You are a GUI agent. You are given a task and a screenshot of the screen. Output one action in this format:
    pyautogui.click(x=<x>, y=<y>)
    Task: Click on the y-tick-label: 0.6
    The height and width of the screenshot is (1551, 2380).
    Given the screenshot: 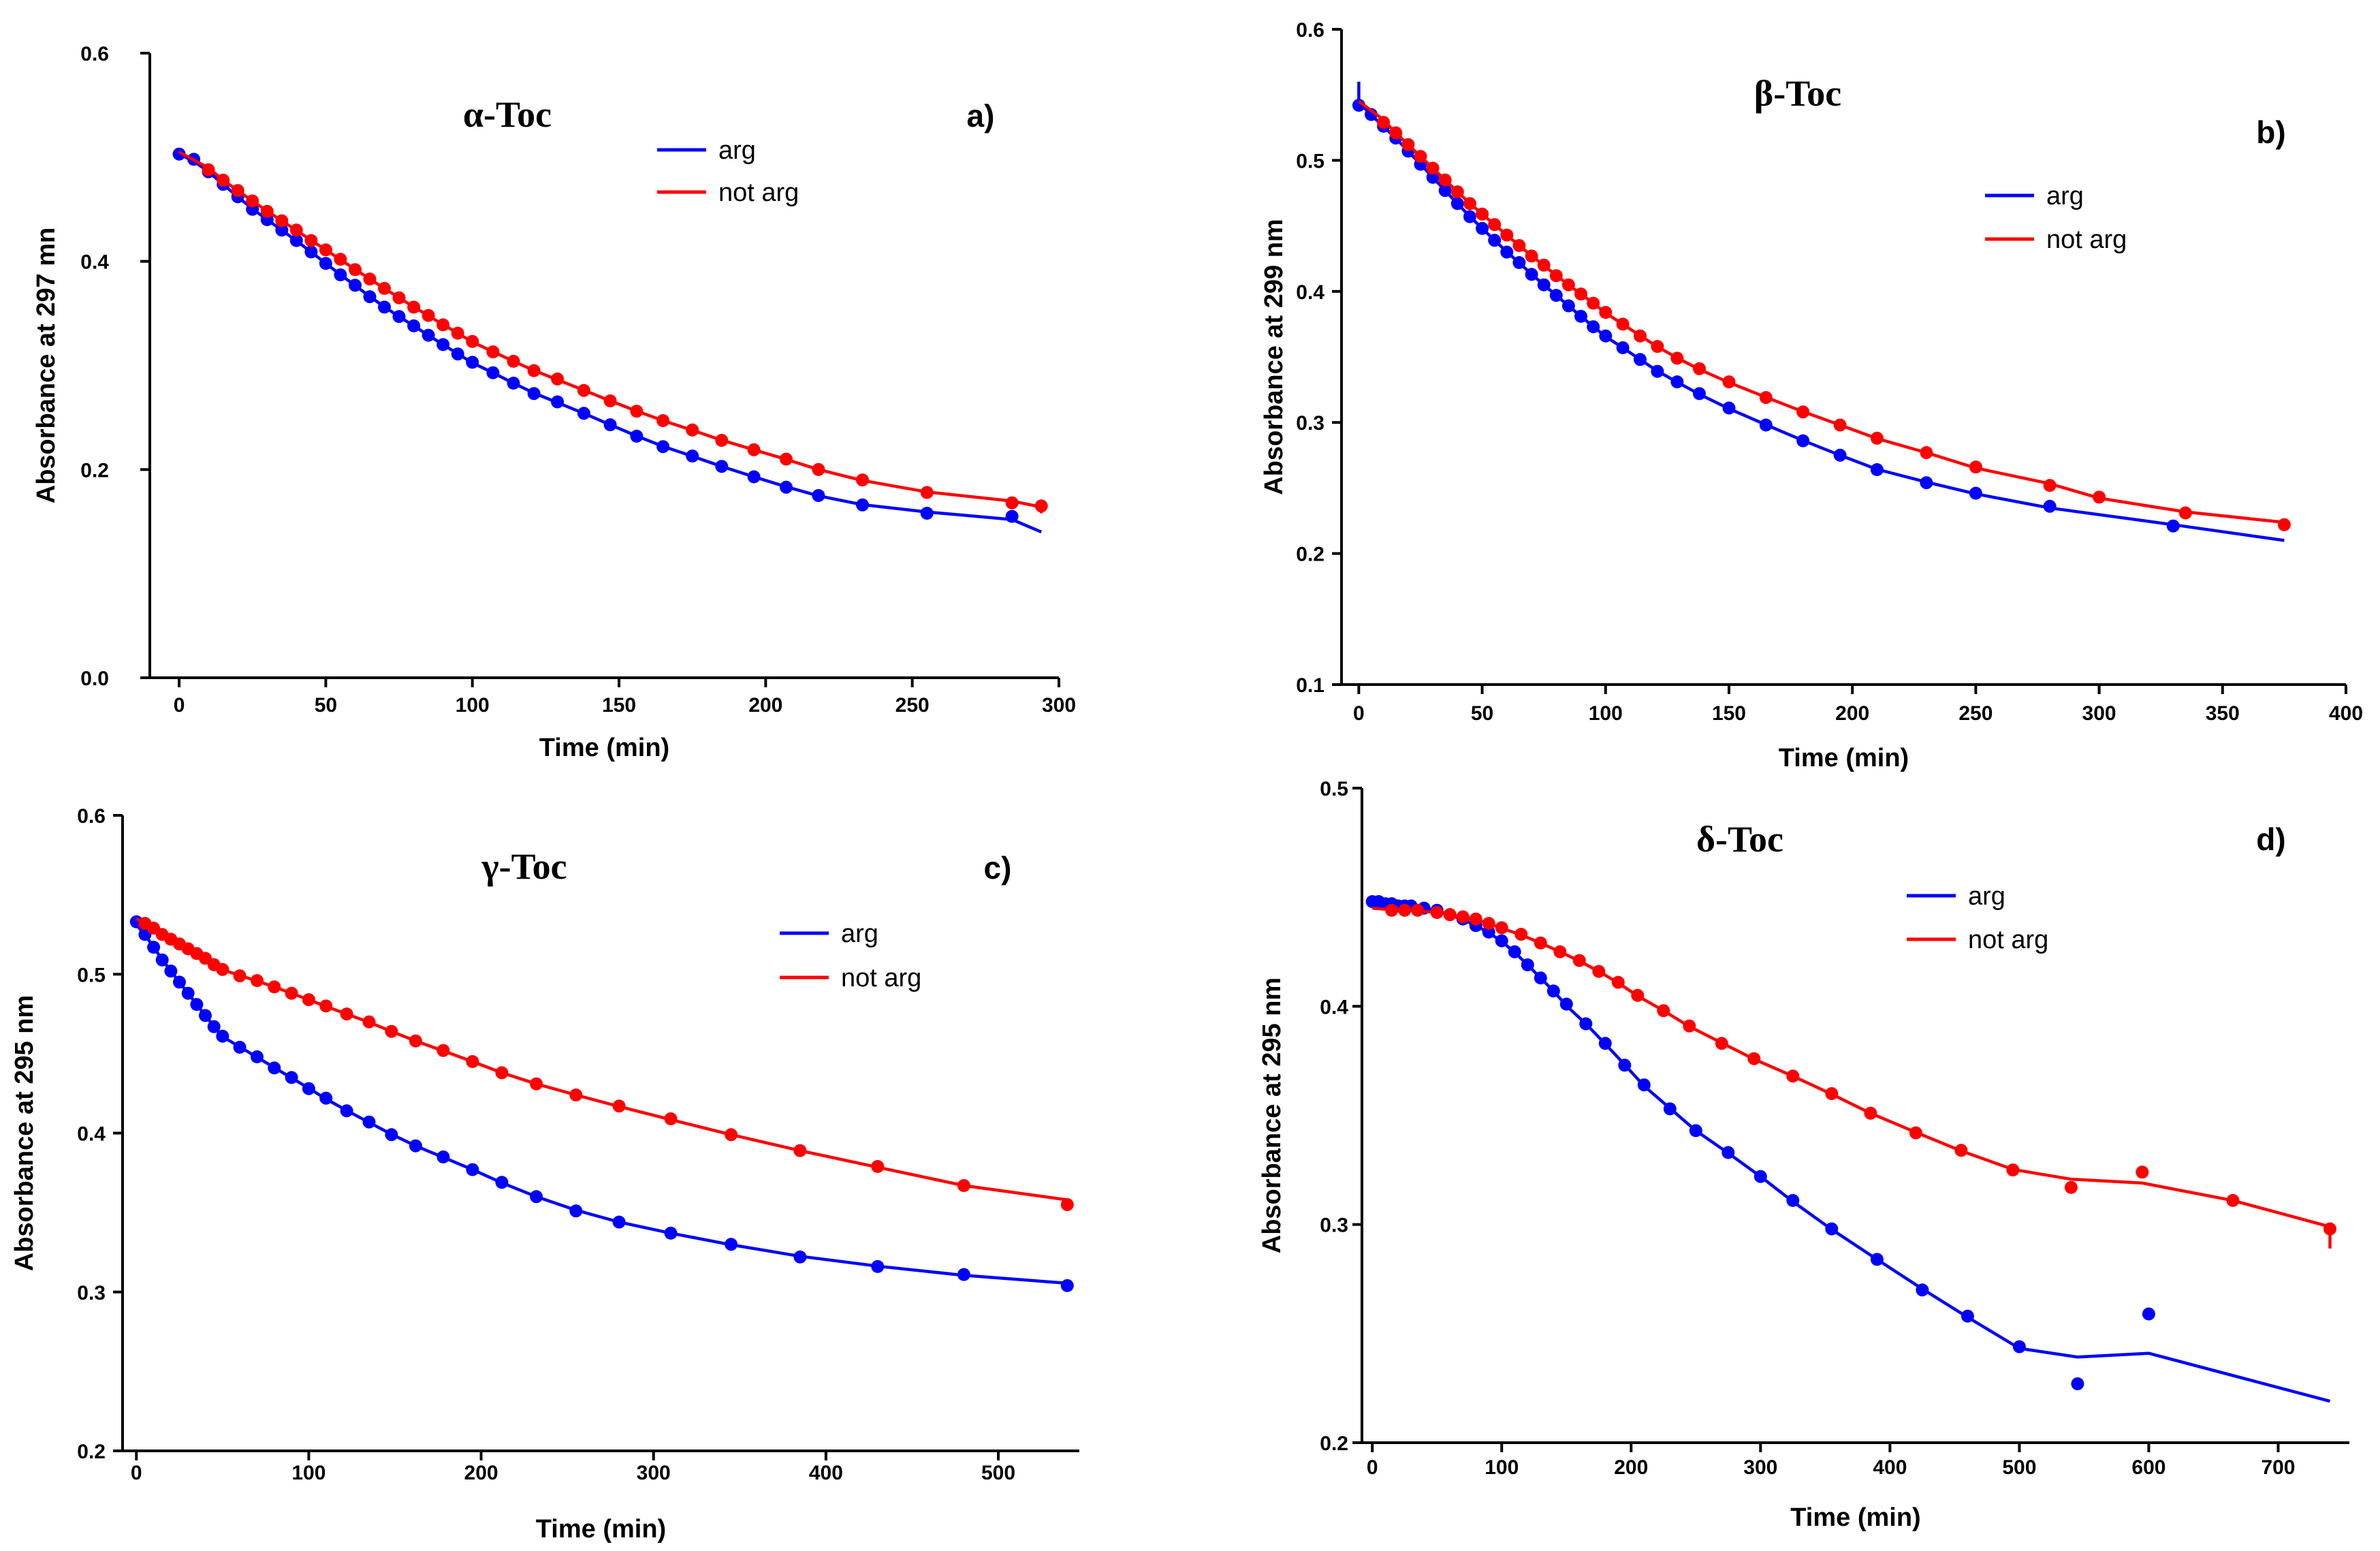 What is the action you would take?
    pyautogui.click(x=94, y=54)
    